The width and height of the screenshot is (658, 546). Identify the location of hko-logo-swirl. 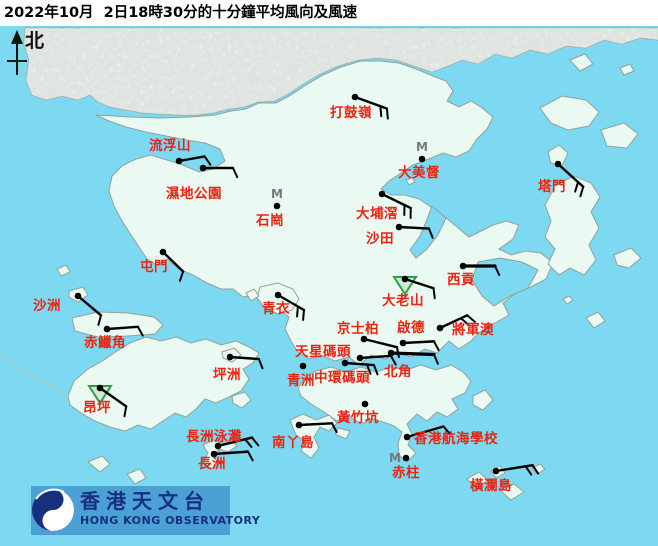
(58, 510).